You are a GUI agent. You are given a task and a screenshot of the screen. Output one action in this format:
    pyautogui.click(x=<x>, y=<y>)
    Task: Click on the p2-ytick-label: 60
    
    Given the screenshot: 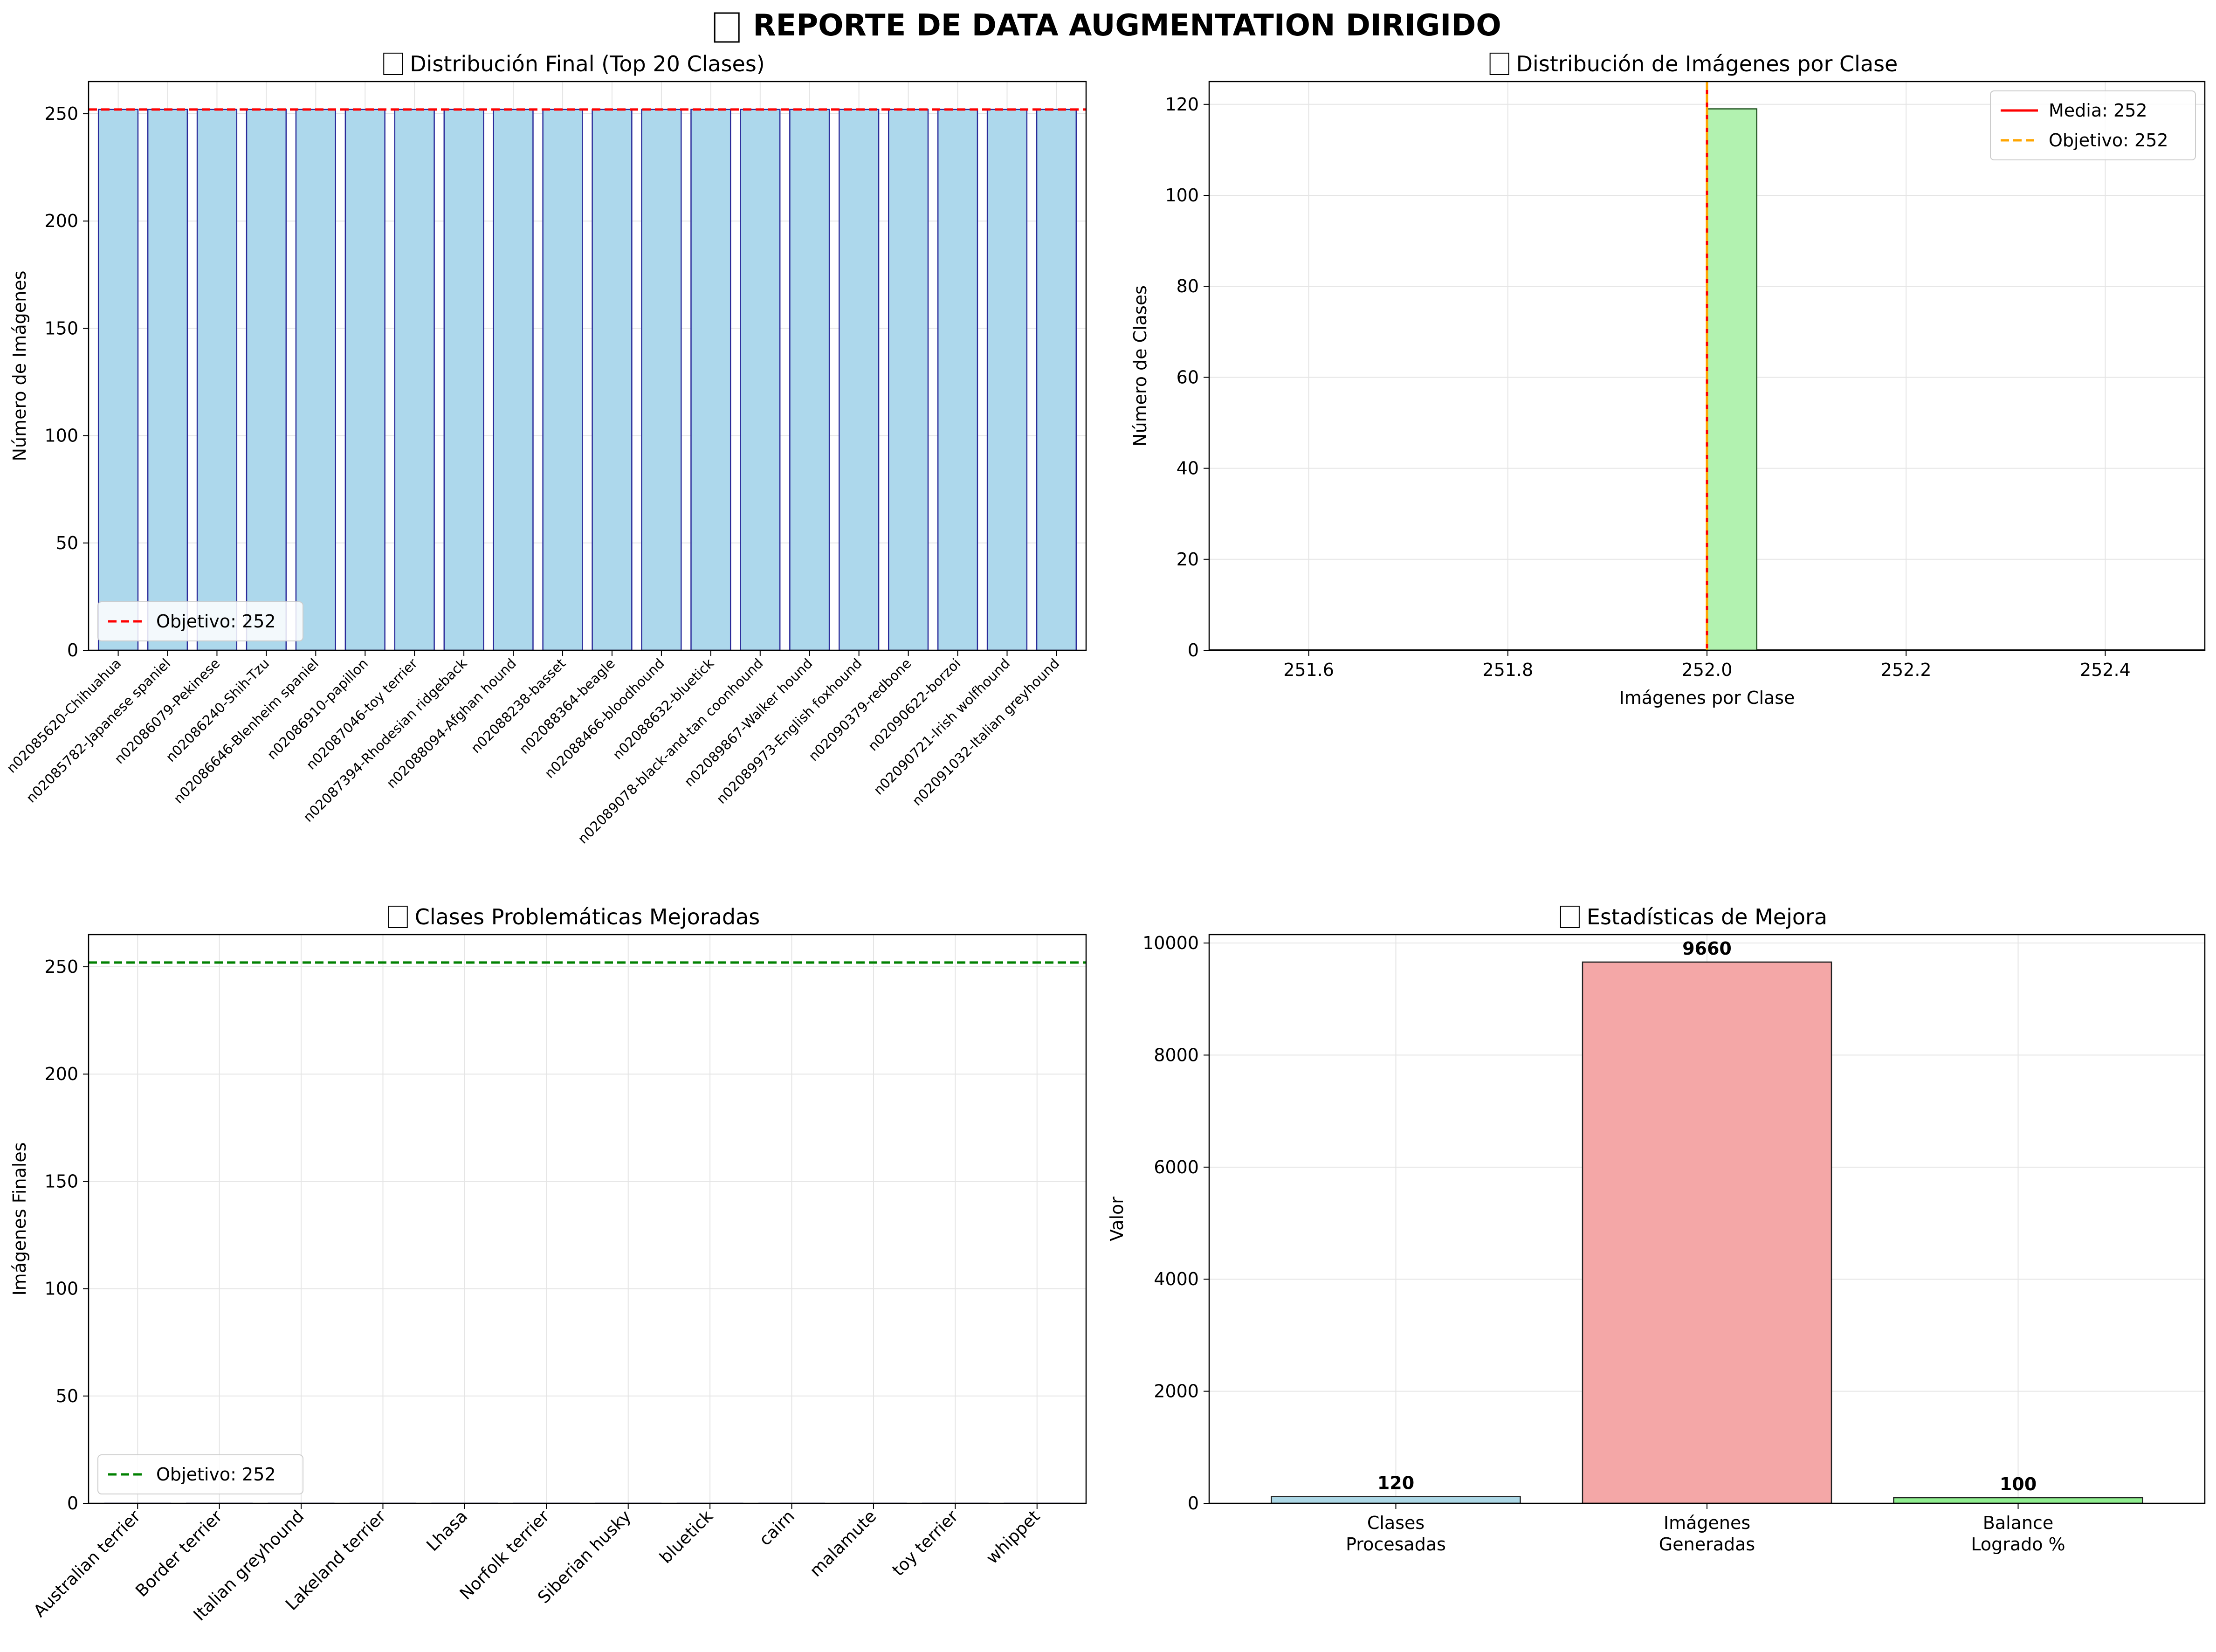 What is the action you would take?
    pyautogui.click(x=1188, y=377)
    